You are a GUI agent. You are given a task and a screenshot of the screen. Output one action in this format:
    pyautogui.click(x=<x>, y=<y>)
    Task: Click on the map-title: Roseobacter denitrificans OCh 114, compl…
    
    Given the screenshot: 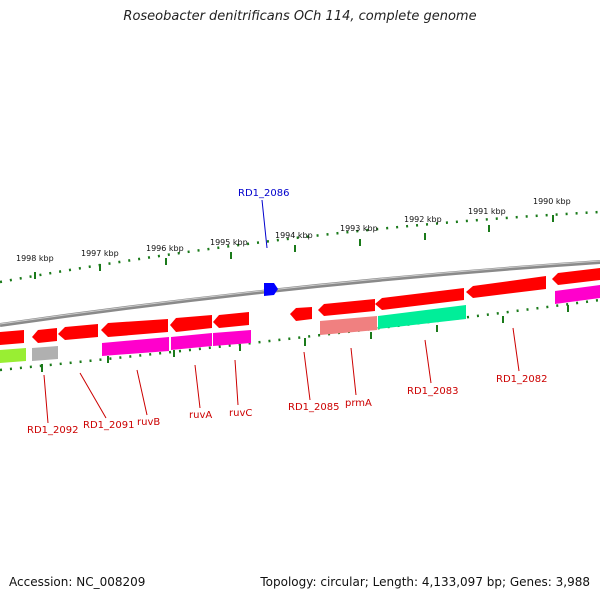 What is the action you would take?
    pyautogui.click(x=300, y=16)
    